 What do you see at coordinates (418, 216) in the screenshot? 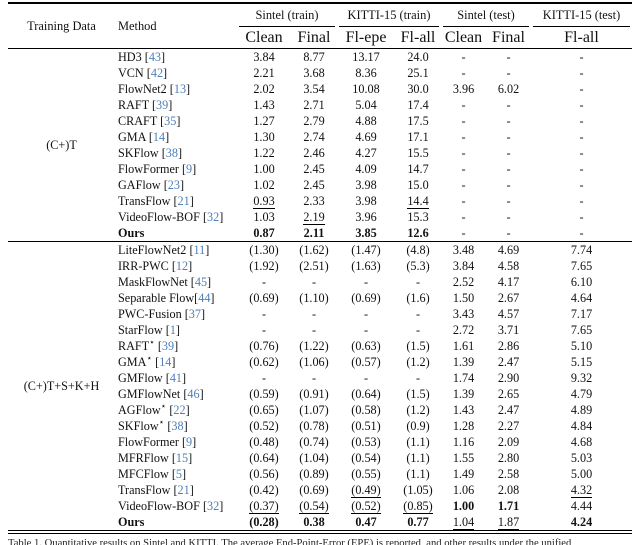
I see `metric-value: 15.3` at bounding box center [418, 216].